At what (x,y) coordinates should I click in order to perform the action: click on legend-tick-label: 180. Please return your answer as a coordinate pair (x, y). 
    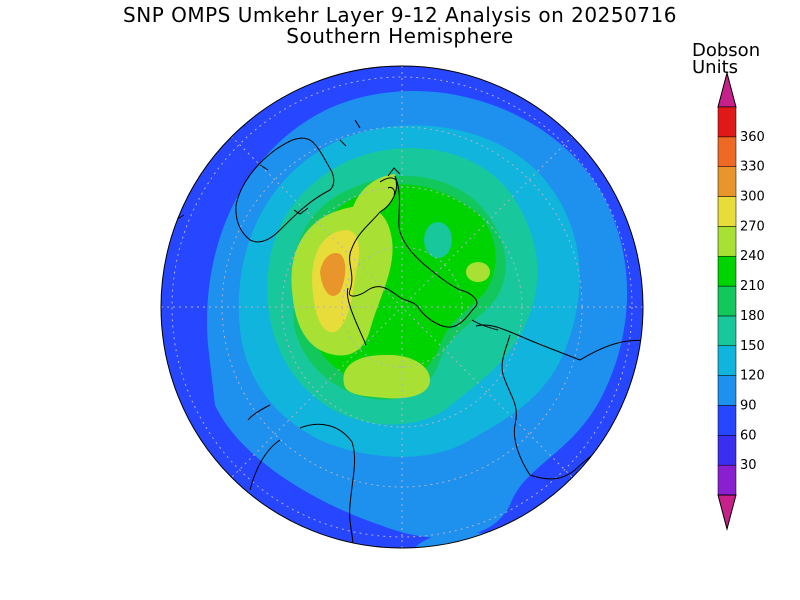
    Looking at the image, I should click on (752, 316).